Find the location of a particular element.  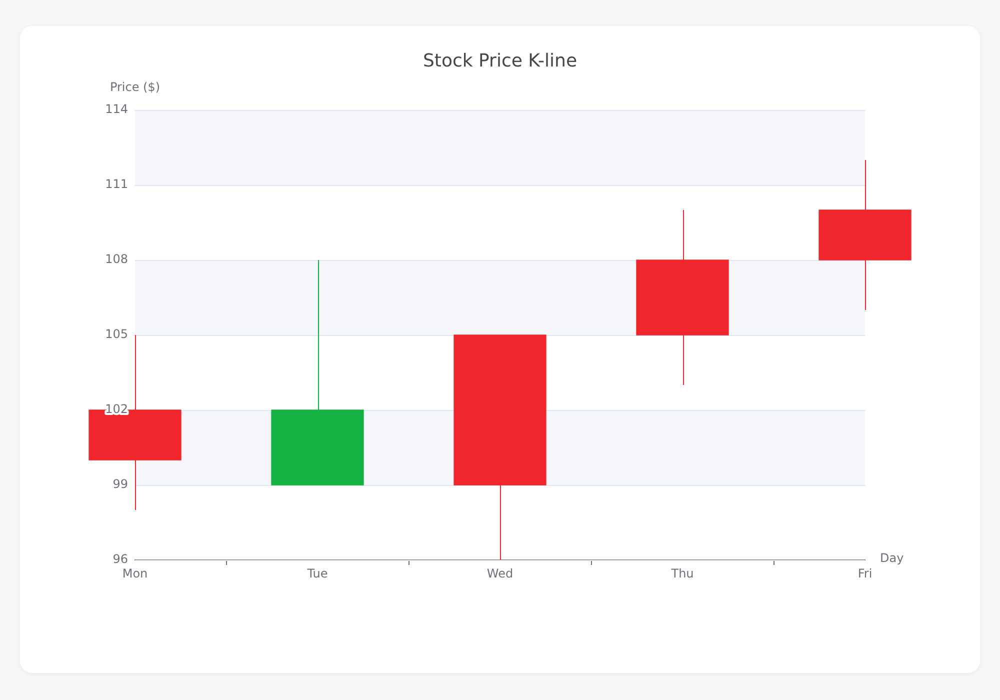

y-tick-label: 96 is located at coordinates (120, 559).